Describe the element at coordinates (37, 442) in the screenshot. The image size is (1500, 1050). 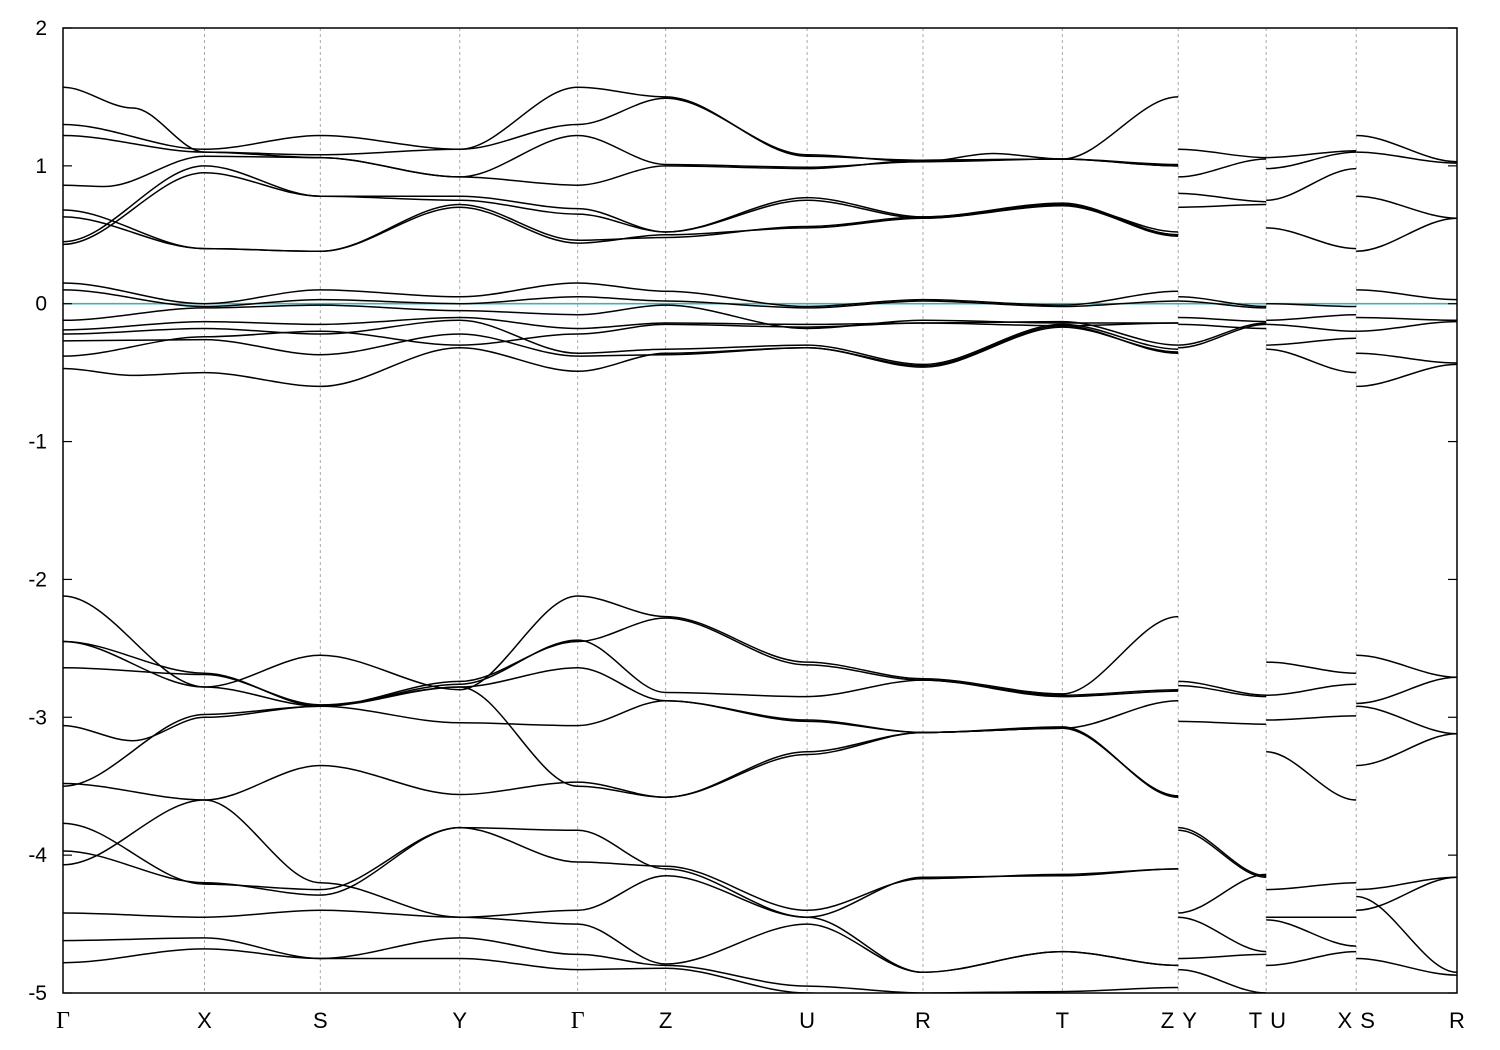
I see `y-tick-label: -1` at that location.